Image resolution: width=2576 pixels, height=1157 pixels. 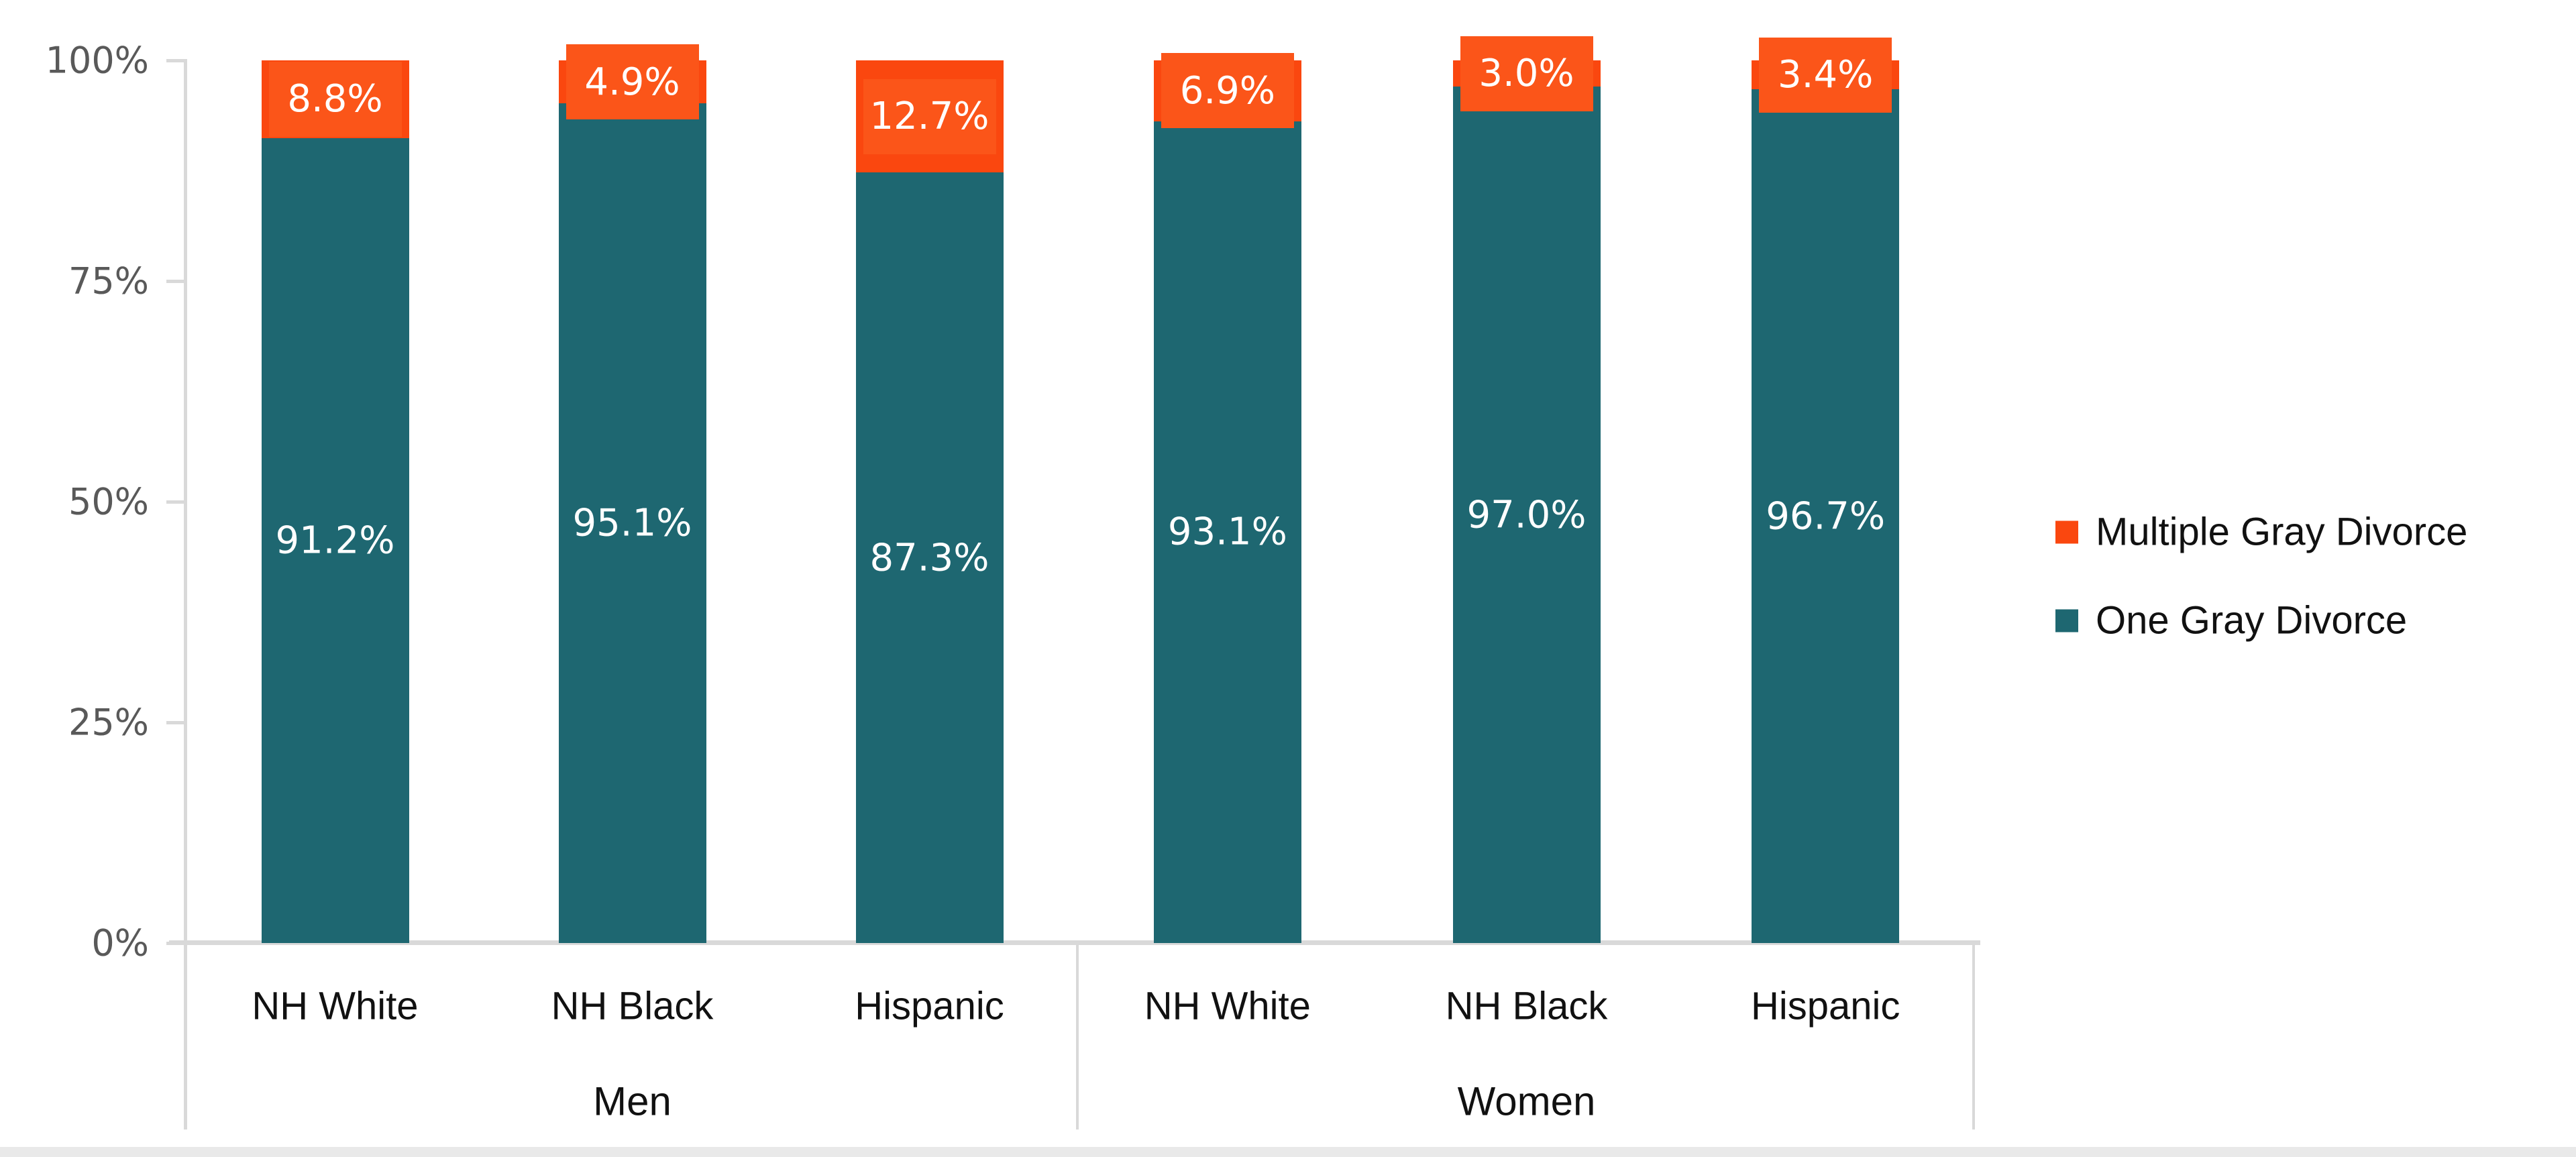 I want to click on y-axis-tick-label: 75%, so click(x=108, y=281).